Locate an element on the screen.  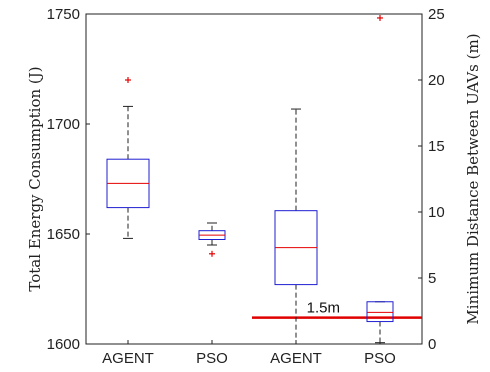
right-axis-tick-label: 25 is located at coordinates (436, 14).